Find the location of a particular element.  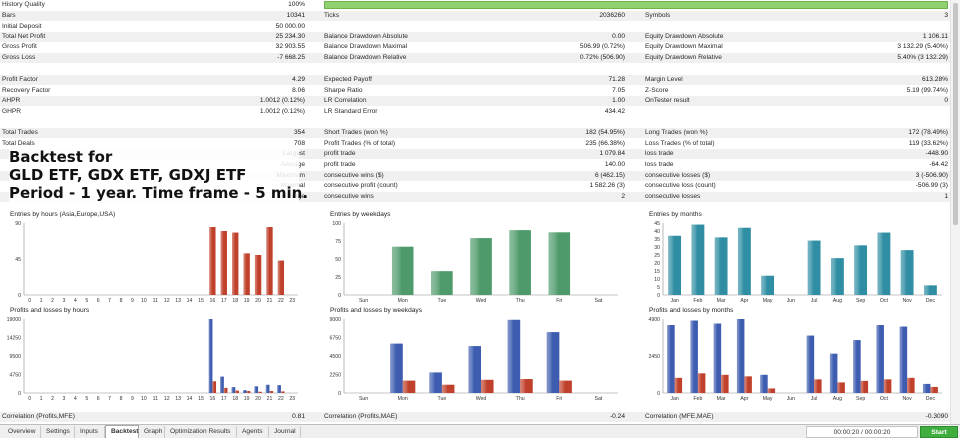

y-tick-label: 9000 is located at coordinates (335, 320).